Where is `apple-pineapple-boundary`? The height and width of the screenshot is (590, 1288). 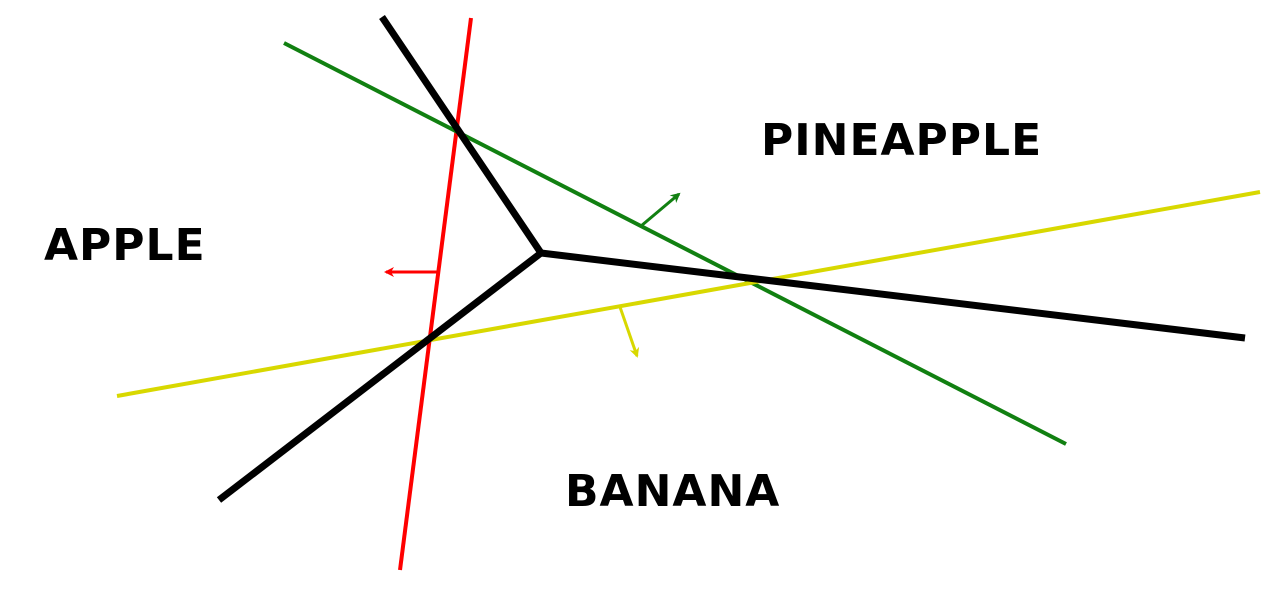 apple-pineapple-boundary is located at coordinates (461, 135).